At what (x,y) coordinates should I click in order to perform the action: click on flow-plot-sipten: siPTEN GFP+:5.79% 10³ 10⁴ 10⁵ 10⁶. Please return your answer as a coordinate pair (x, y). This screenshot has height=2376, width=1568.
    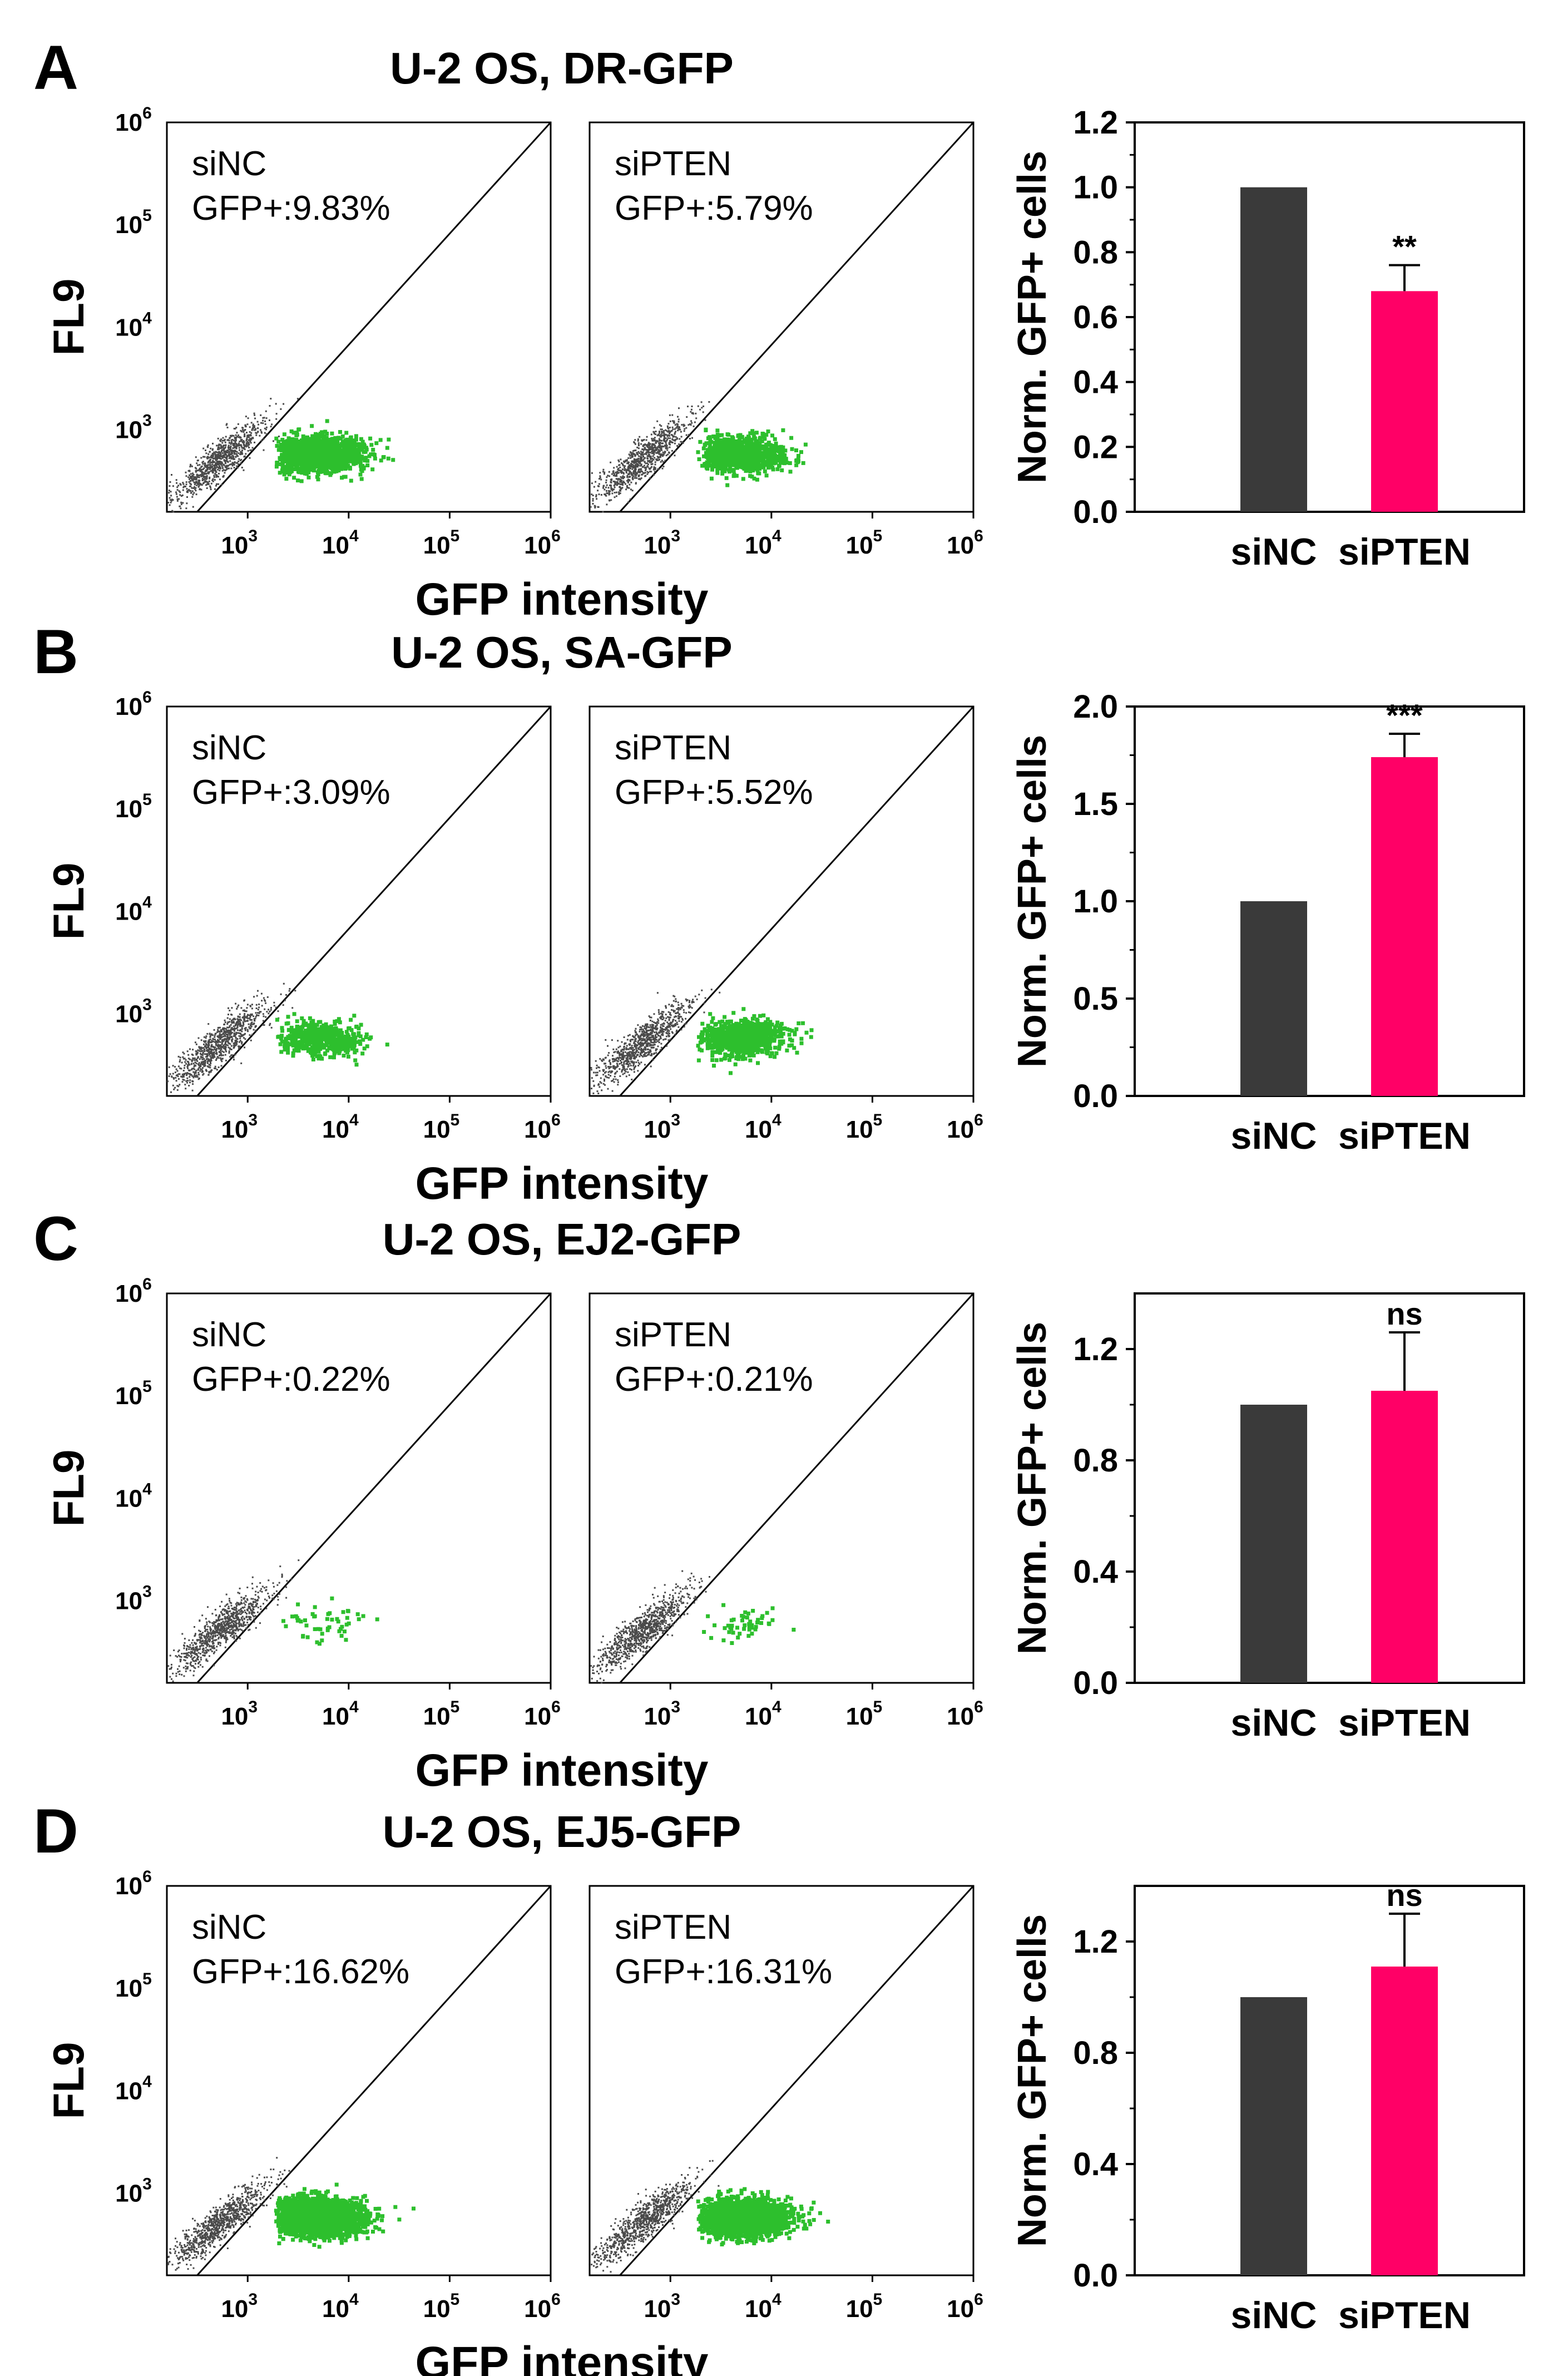
    Looking at the image, I should click on (785, 340).